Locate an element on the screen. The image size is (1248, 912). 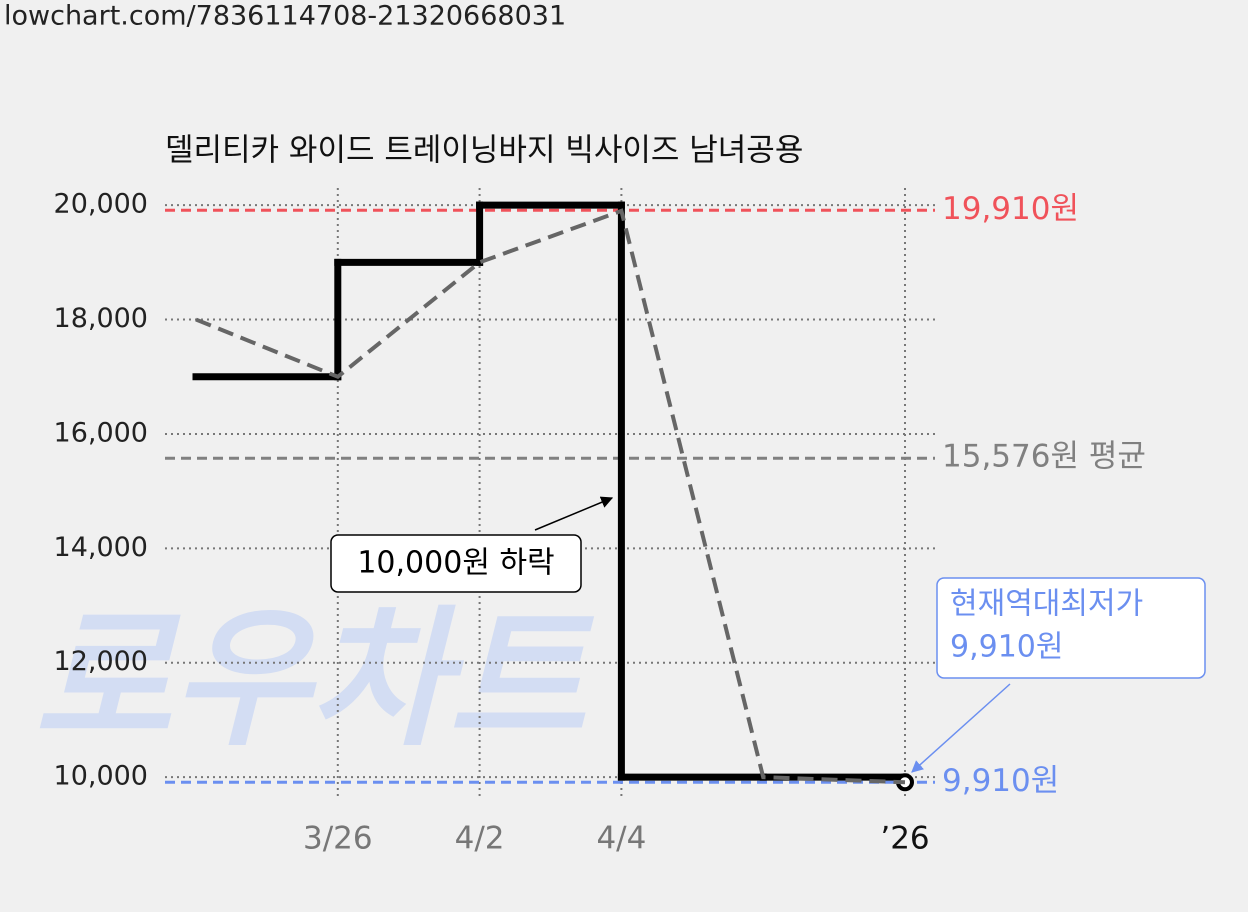
y-tick-label: 16,000 is located at coordinates (101, 432).